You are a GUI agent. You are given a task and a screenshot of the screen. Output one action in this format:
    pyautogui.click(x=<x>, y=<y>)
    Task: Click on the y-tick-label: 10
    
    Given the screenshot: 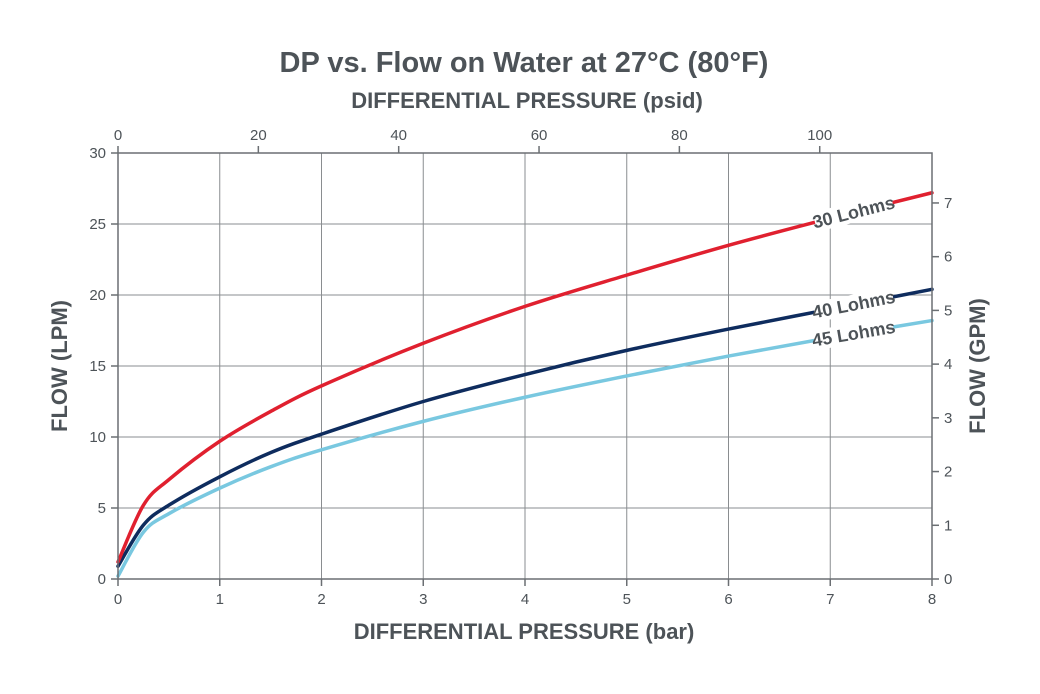 What is the action you would take?
    pyautogui.click(x=97, y=437)
    